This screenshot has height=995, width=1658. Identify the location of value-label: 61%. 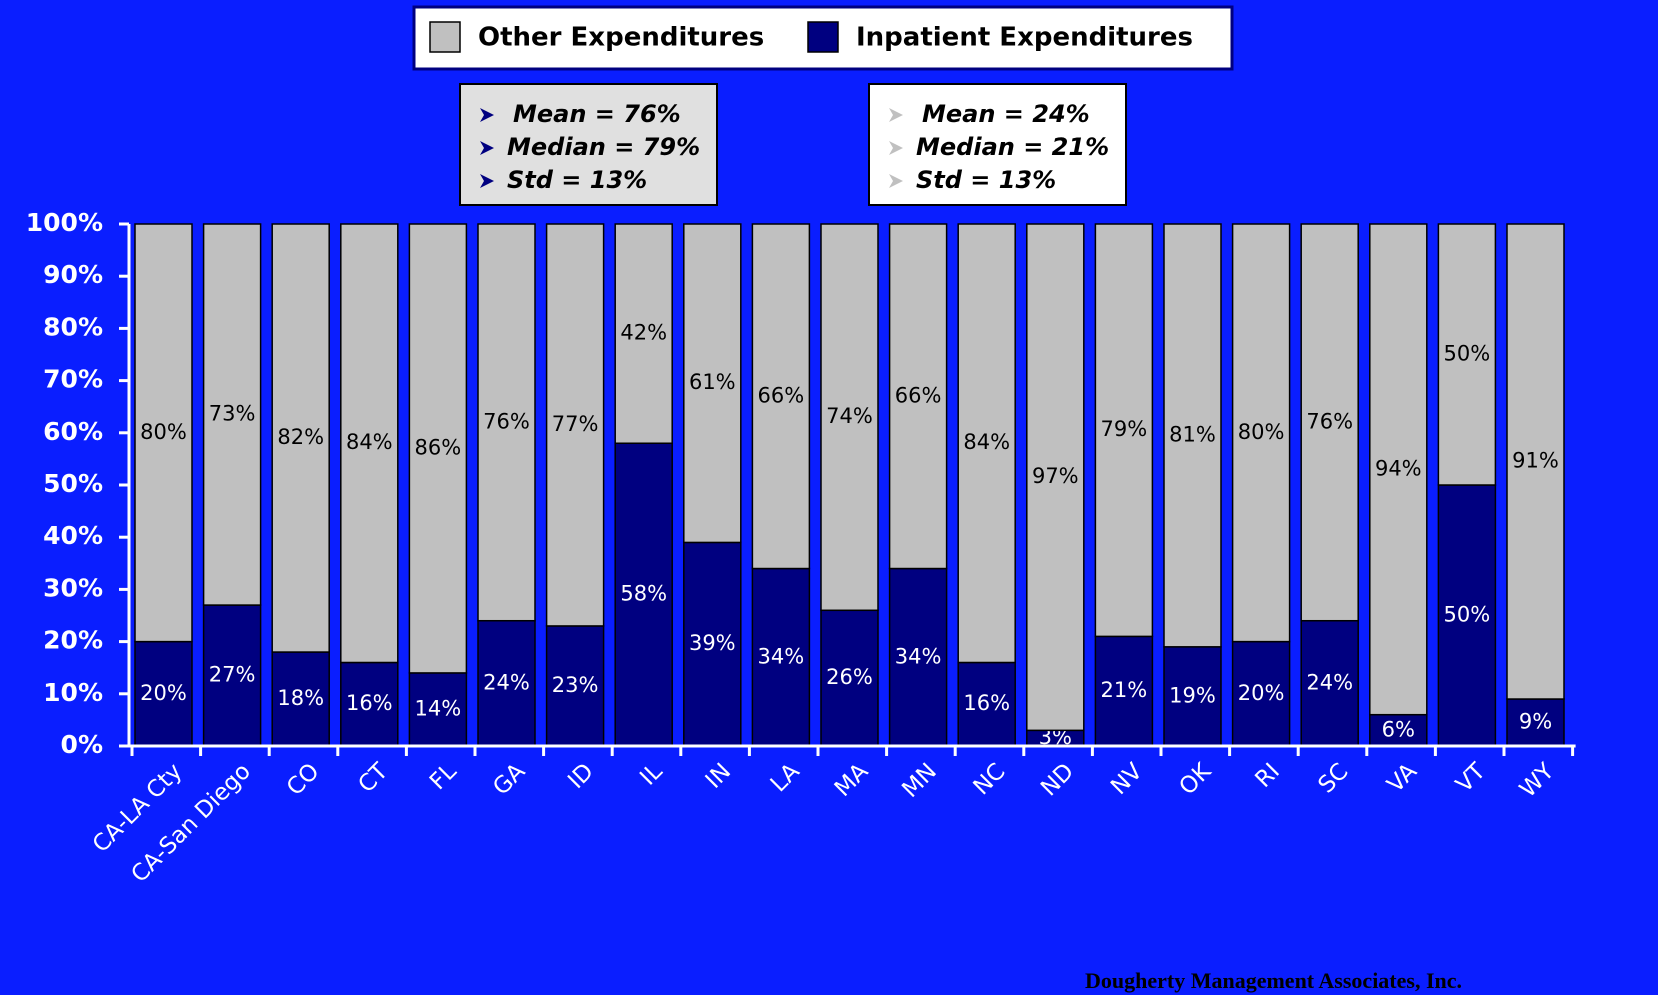
(712, 382).